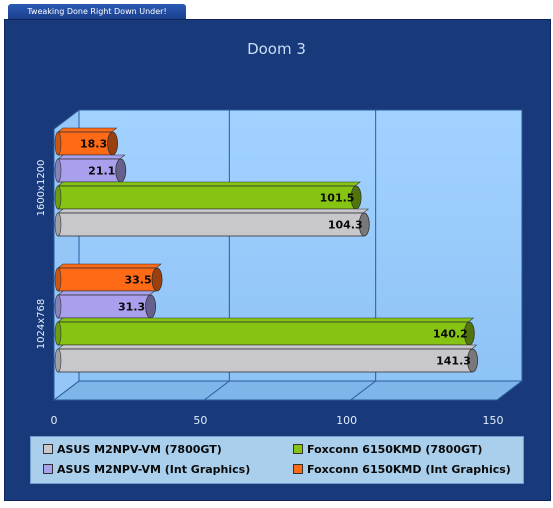  What do you see at coordinates (154, 469) in the screenshot?
I see `legend-label-asus-int: ASUS M2NPV-VM (Int Graphics)` at bounding box center [154, 469].